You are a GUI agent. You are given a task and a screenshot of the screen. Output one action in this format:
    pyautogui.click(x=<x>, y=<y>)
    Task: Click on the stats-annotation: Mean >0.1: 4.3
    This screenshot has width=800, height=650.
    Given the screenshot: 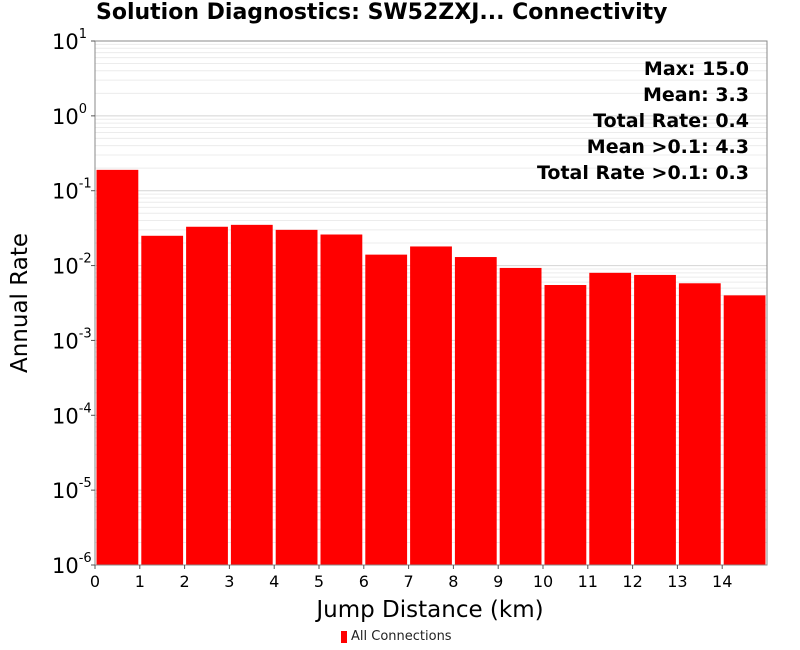 What is the action you would take?
    pyautogui.click(x=668, y=147)
    